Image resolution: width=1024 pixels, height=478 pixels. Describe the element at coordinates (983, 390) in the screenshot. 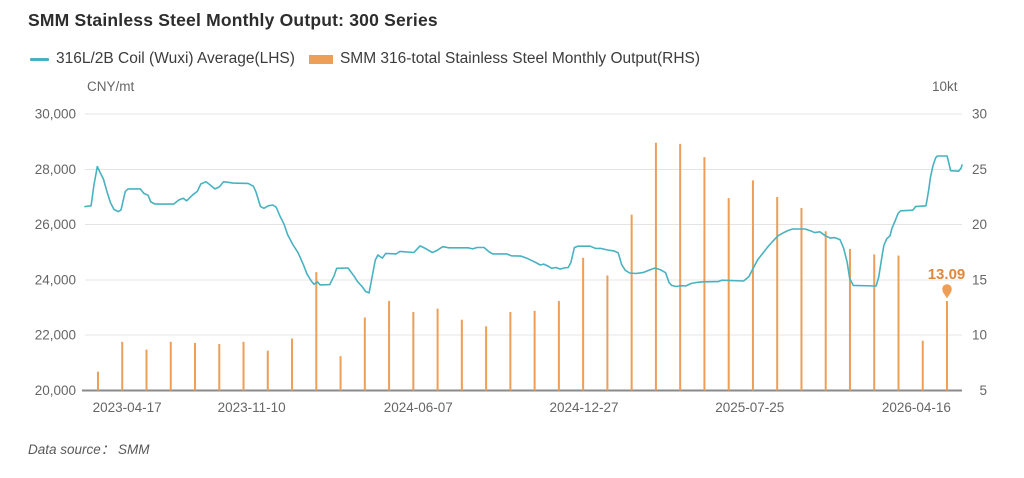

I see `svg-text: 5` at that location.